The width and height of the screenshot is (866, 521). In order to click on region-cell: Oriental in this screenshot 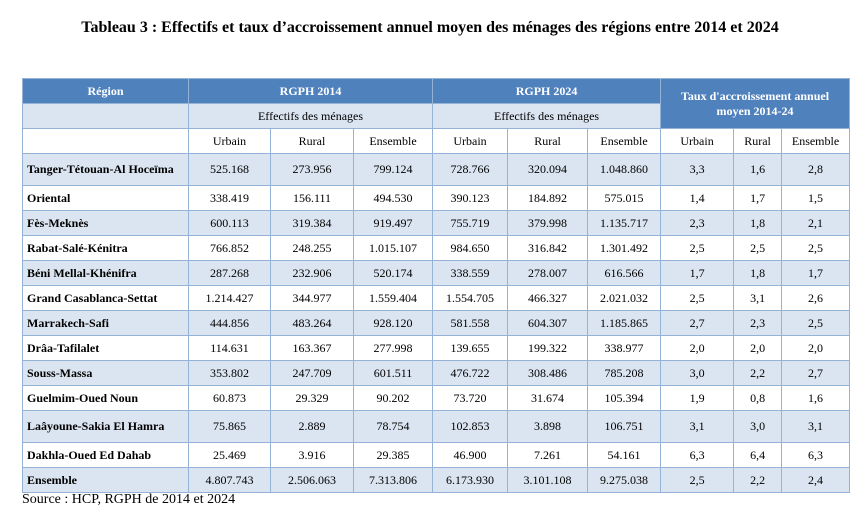, I will do `click(105, 198)`.